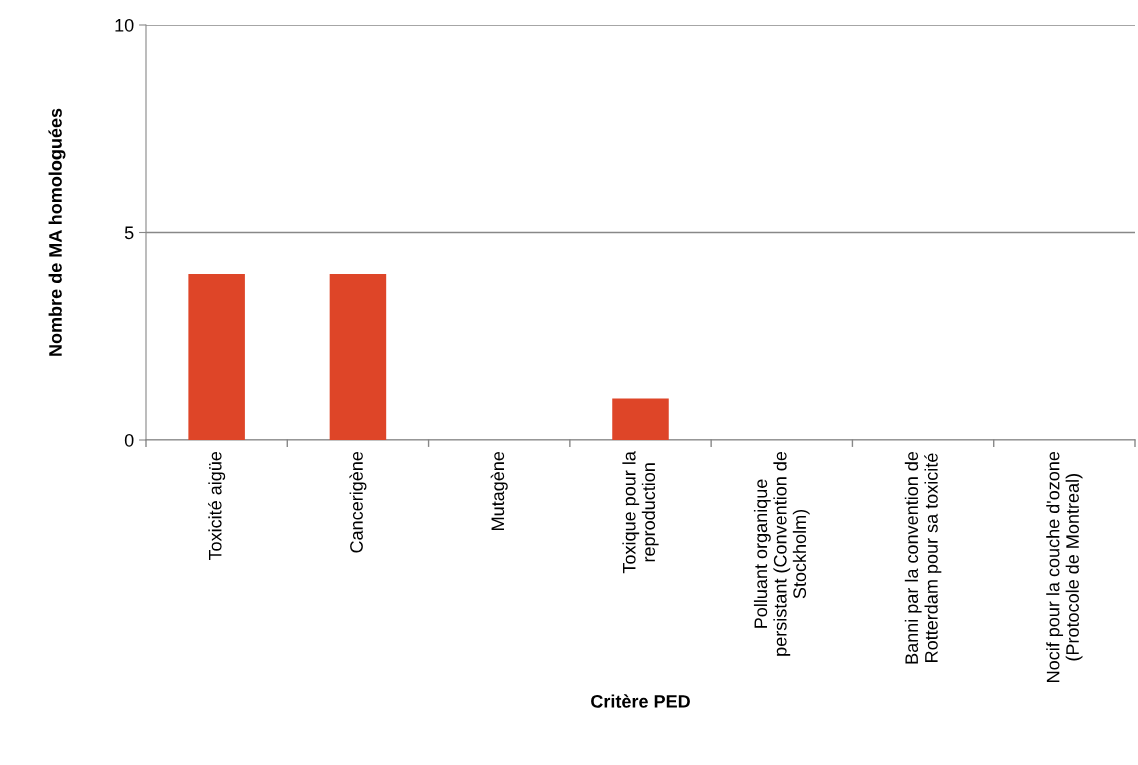 This screenshot has height=765, width=1138. I want to click on x-tick-label: Mutagène, so click(499, 490).